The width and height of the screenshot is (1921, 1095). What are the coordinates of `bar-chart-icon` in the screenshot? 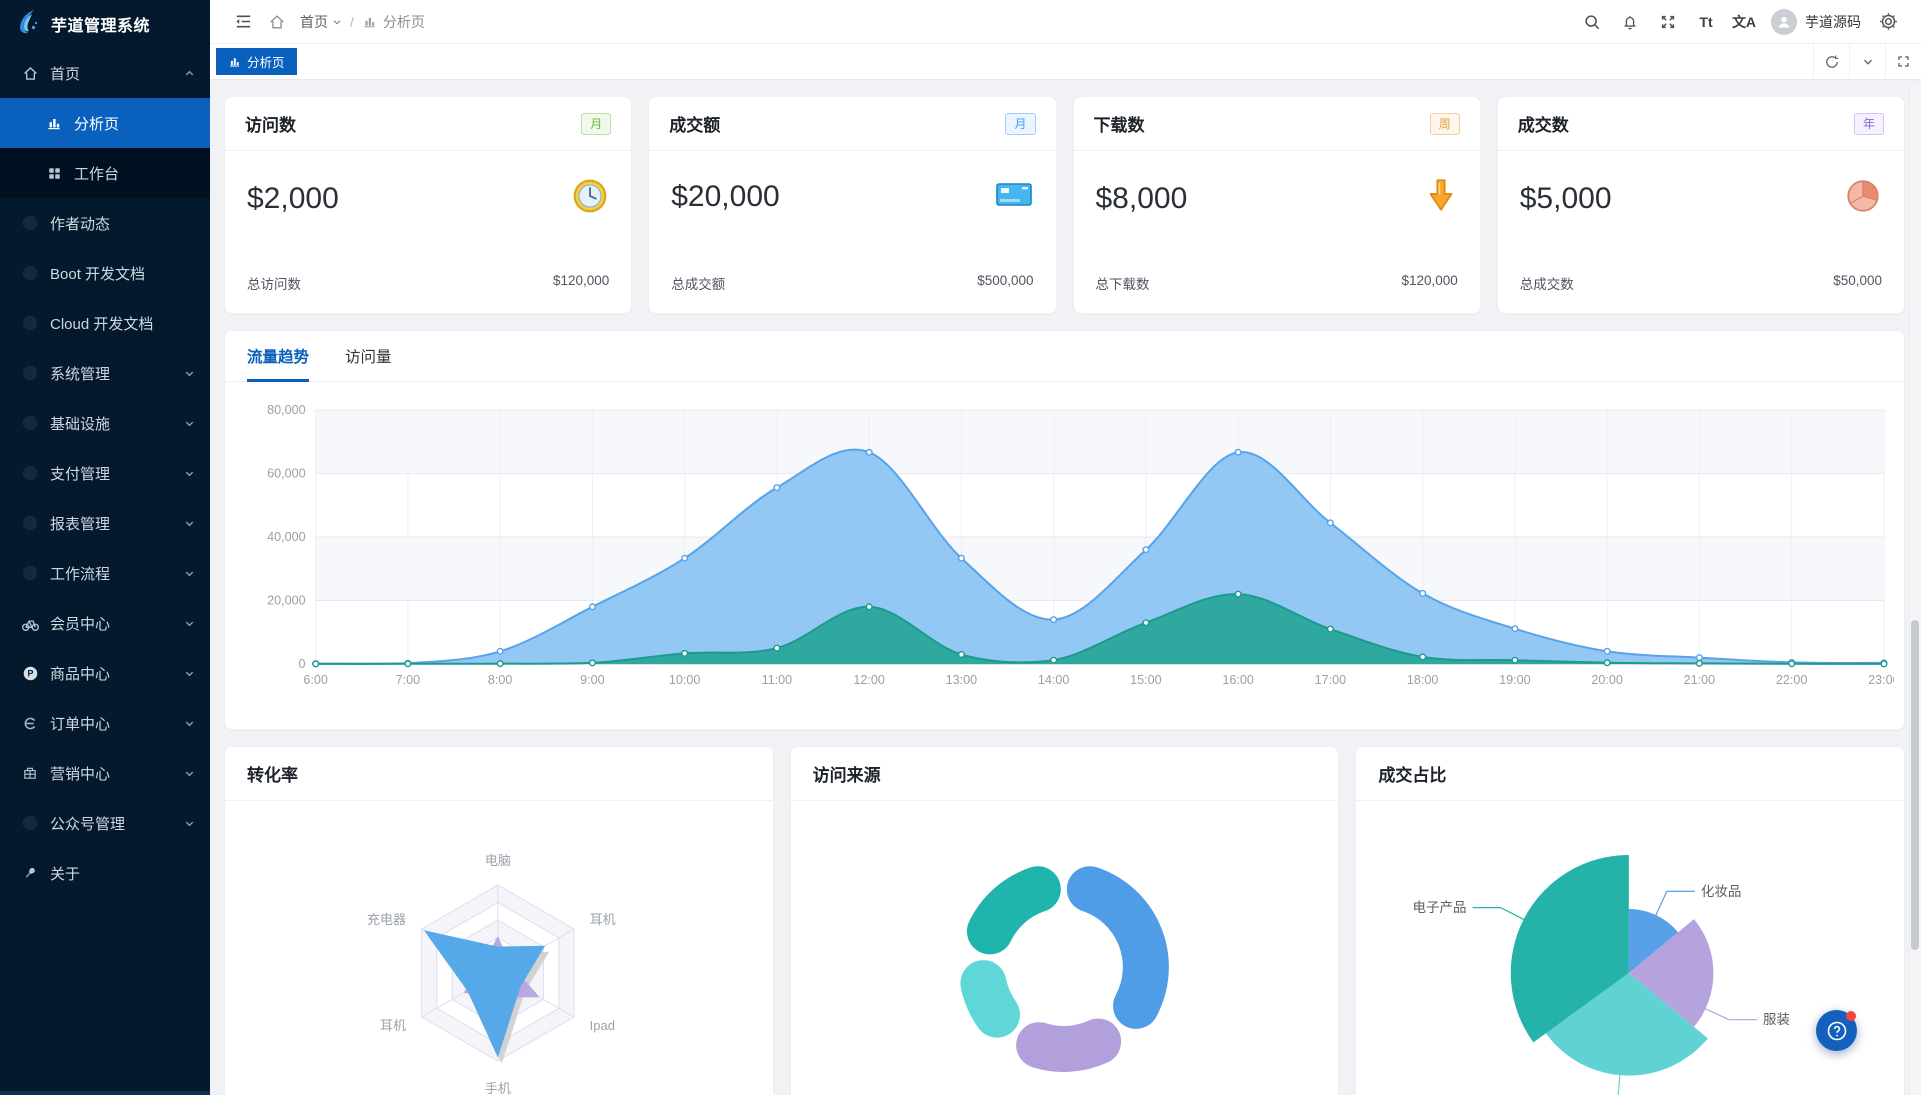 It's located at (369, 22).